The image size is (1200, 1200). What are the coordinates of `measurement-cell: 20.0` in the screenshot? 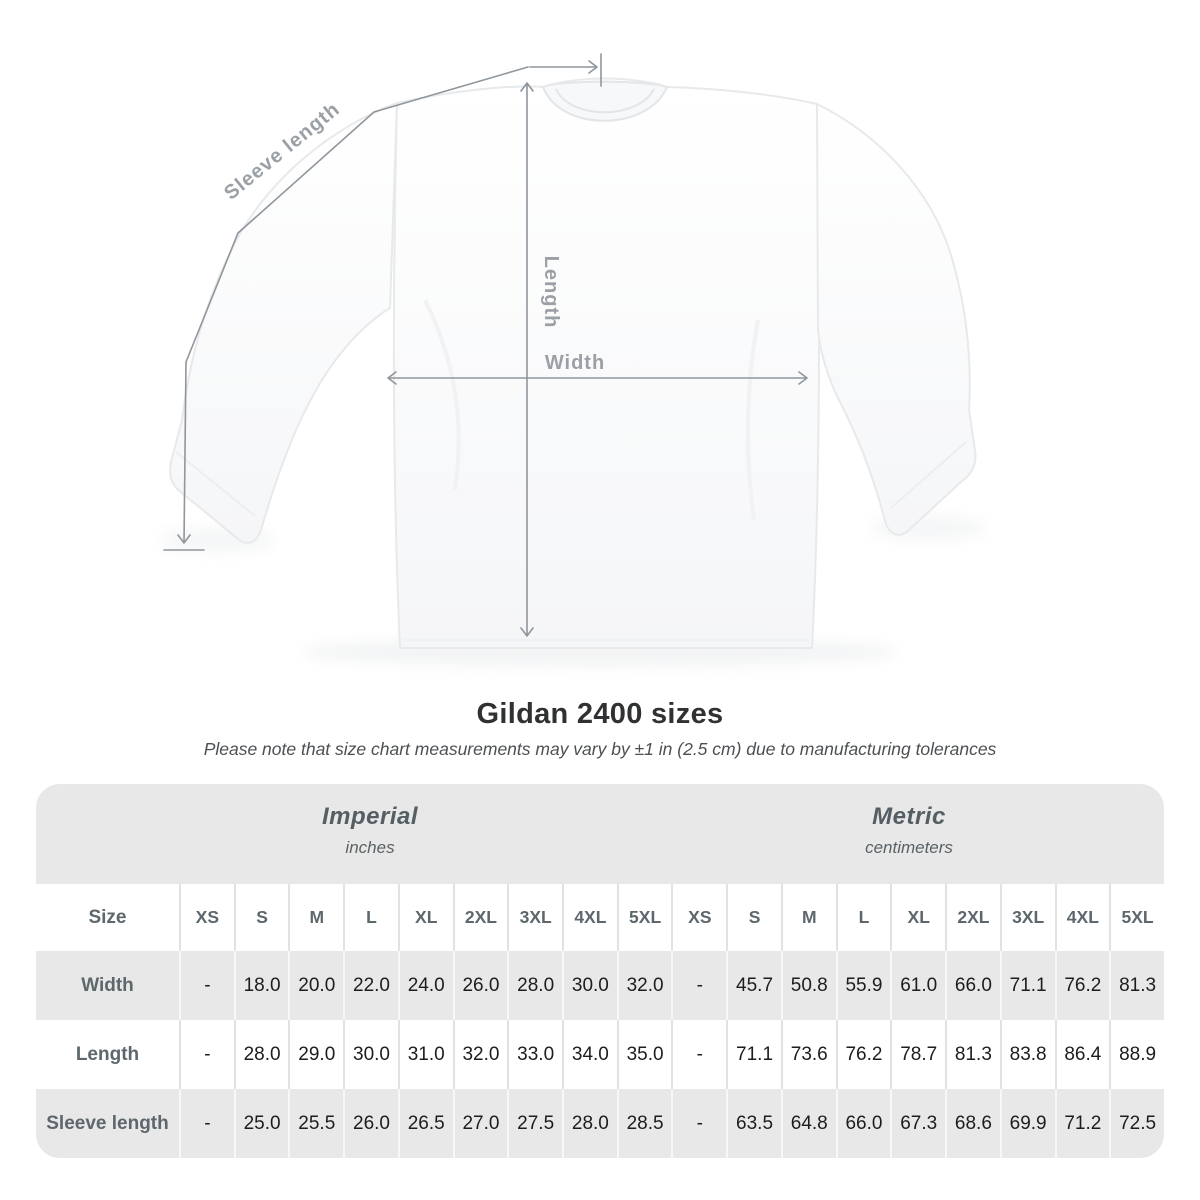 It's located at (315, 985).